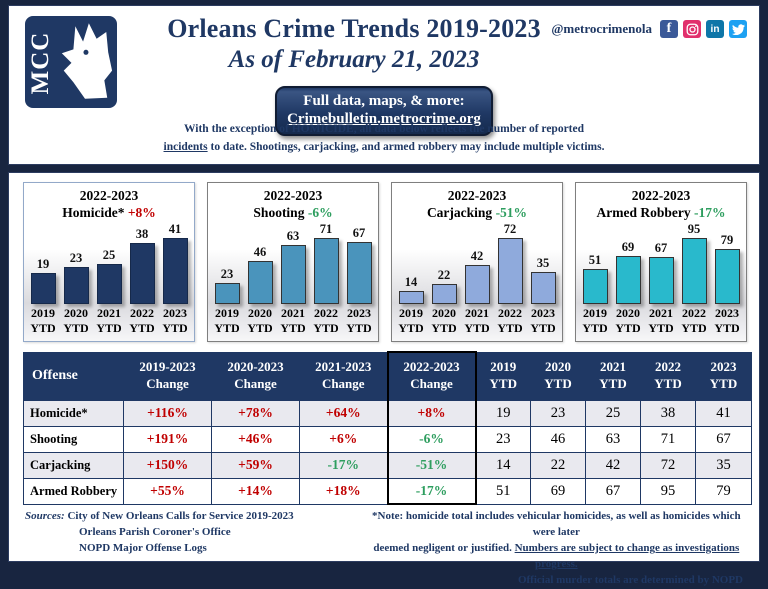  Describe the element at coordinates (669, 29) in the screenshot. I see `facebook-icon: f` at that location.